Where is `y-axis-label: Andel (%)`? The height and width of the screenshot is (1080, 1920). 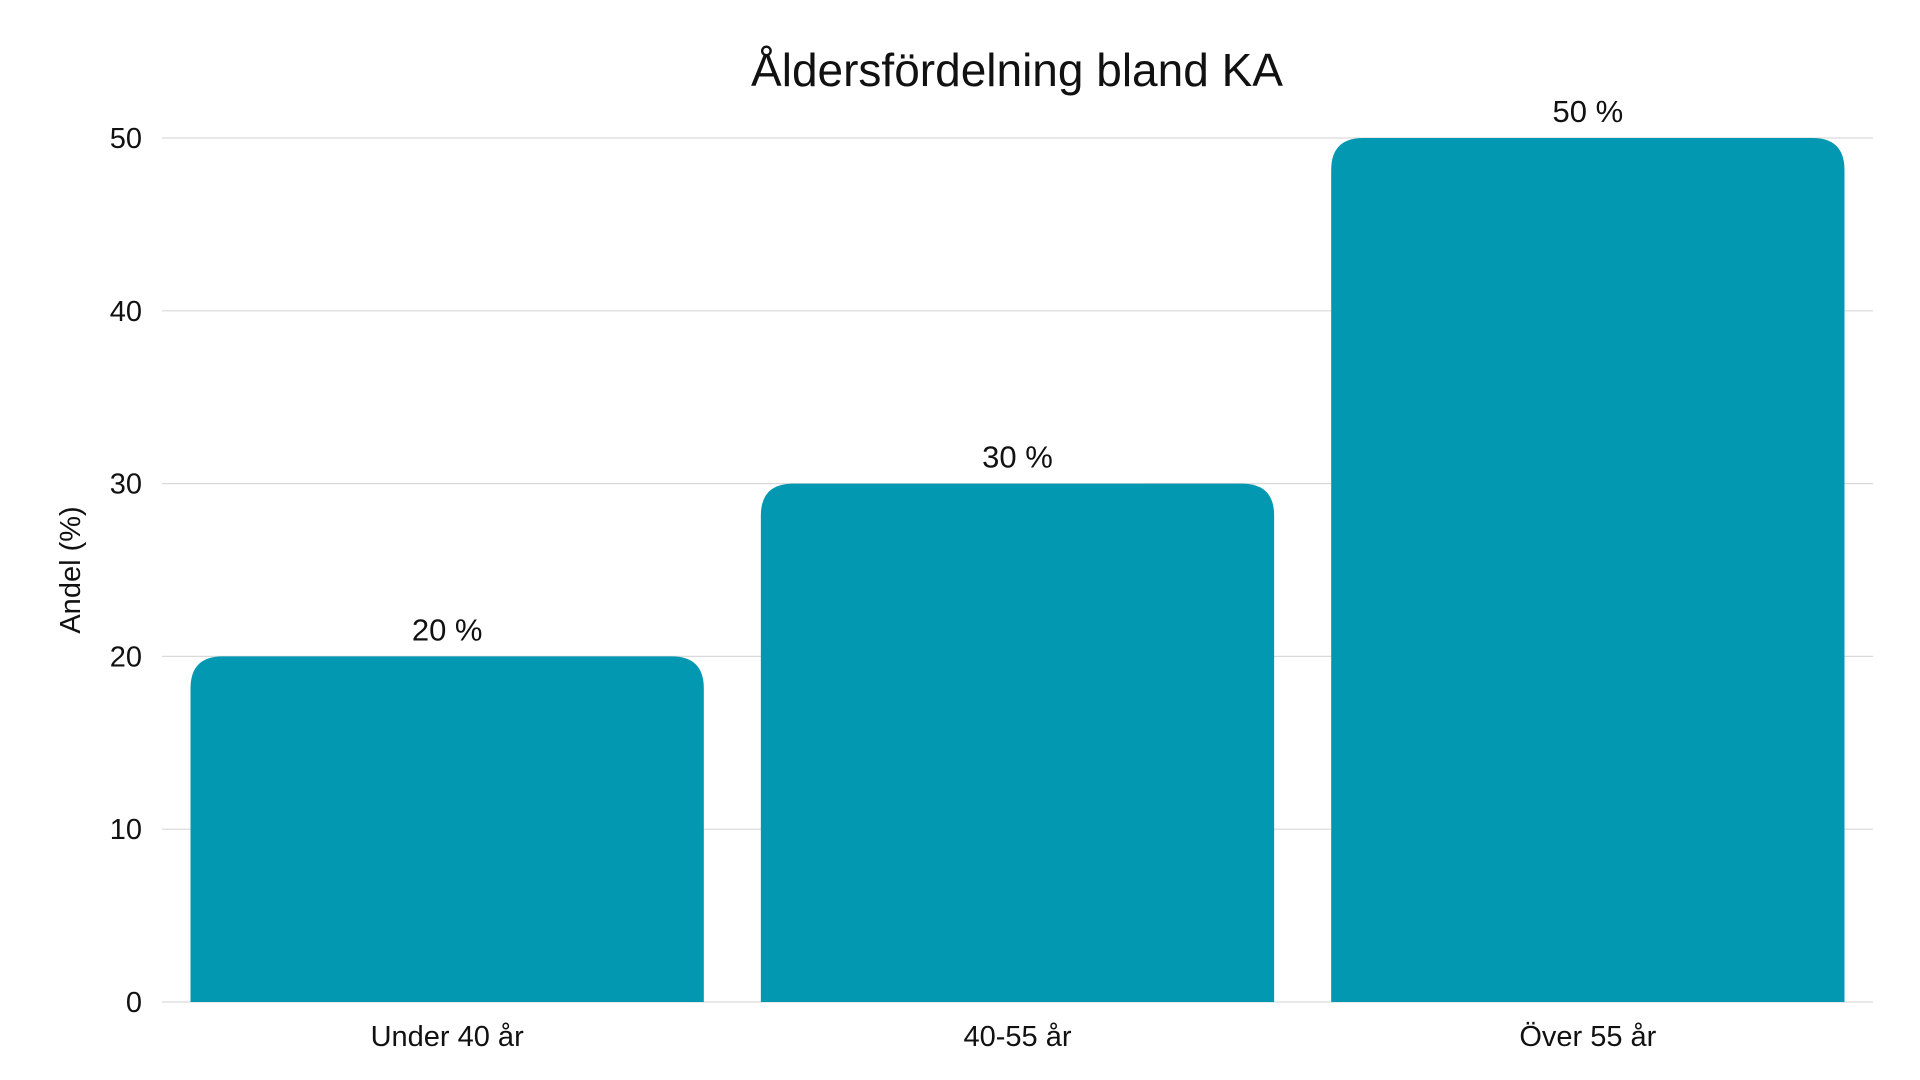
y-axis-label: Andel (%) is located at coordinates (71, 569).